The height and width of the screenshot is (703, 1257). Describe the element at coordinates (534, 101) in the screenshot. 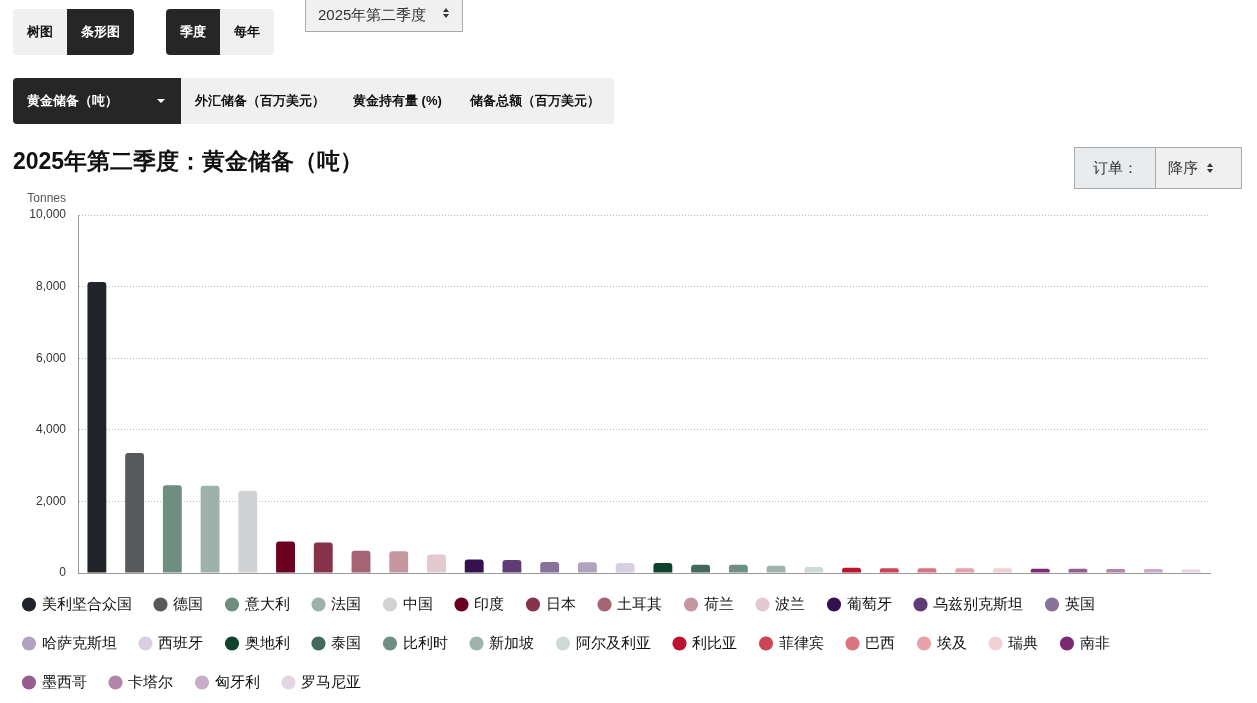

I see `text: 储备总额（百万美元）` at that location.